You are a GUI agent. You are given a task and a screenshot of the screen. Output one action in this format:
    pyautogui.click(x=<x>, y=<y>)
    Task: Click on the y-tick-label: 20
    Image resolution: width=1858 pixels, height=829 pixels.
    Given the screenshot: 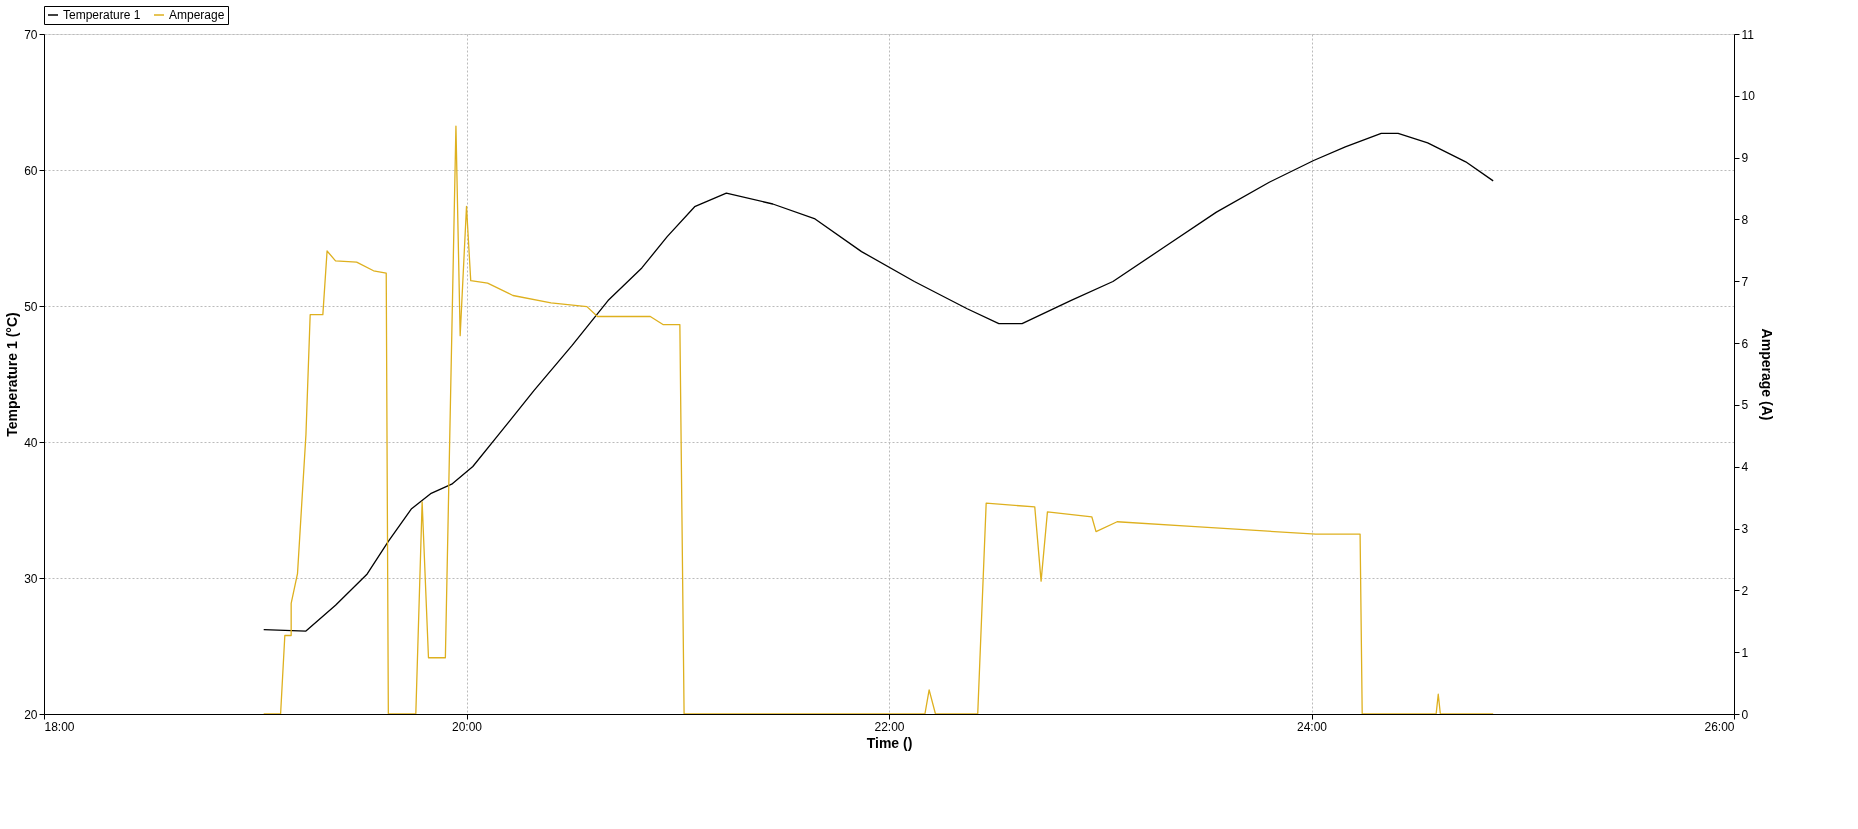 What is the action you would take?
    pyautogui.click(x=31, y=714)
    